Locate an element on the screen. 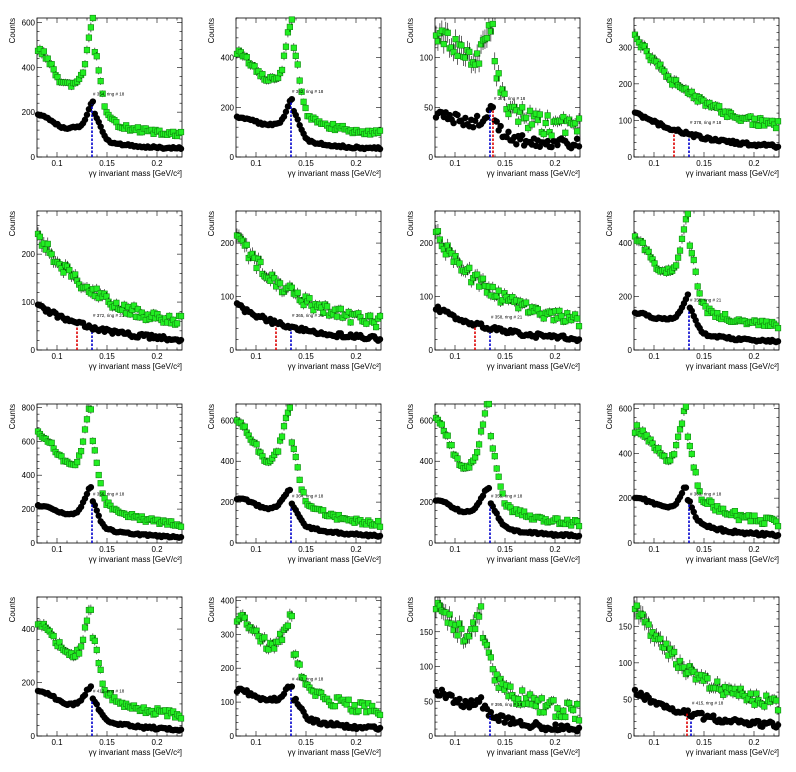 Image resolution: width=796 pixels, height=772 pixels. plot-frame is located at coordinates (308, 87).